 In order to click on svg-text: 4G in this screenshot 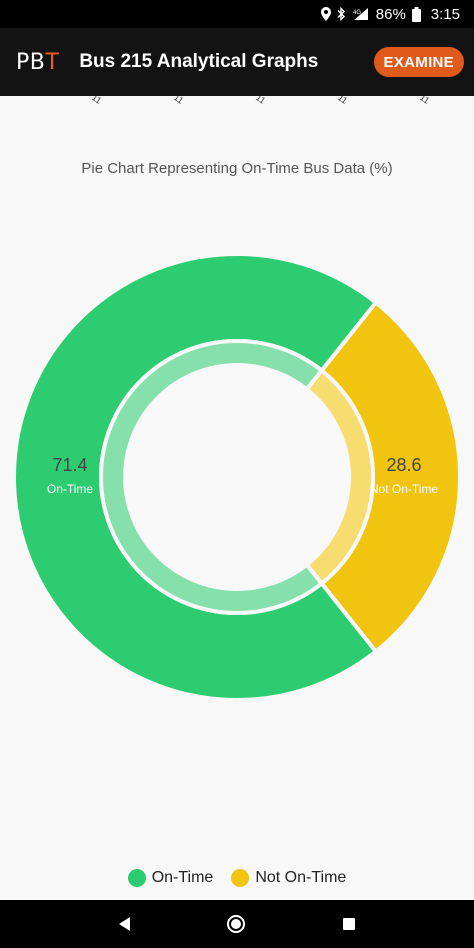, I will do `click(357, 13)`.